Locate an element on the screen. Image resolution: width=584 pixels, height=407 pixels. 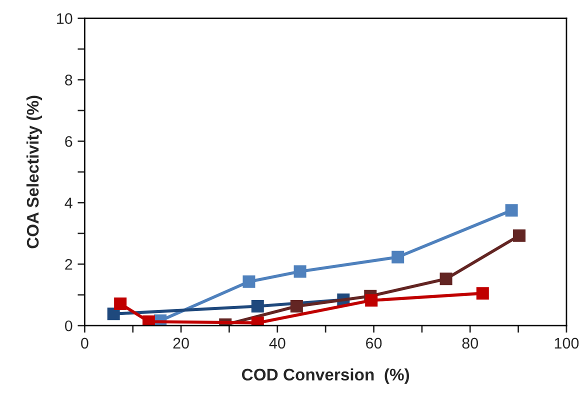
y-axis-title: COA Selectivity (%) is located at coordinates (34, 172).